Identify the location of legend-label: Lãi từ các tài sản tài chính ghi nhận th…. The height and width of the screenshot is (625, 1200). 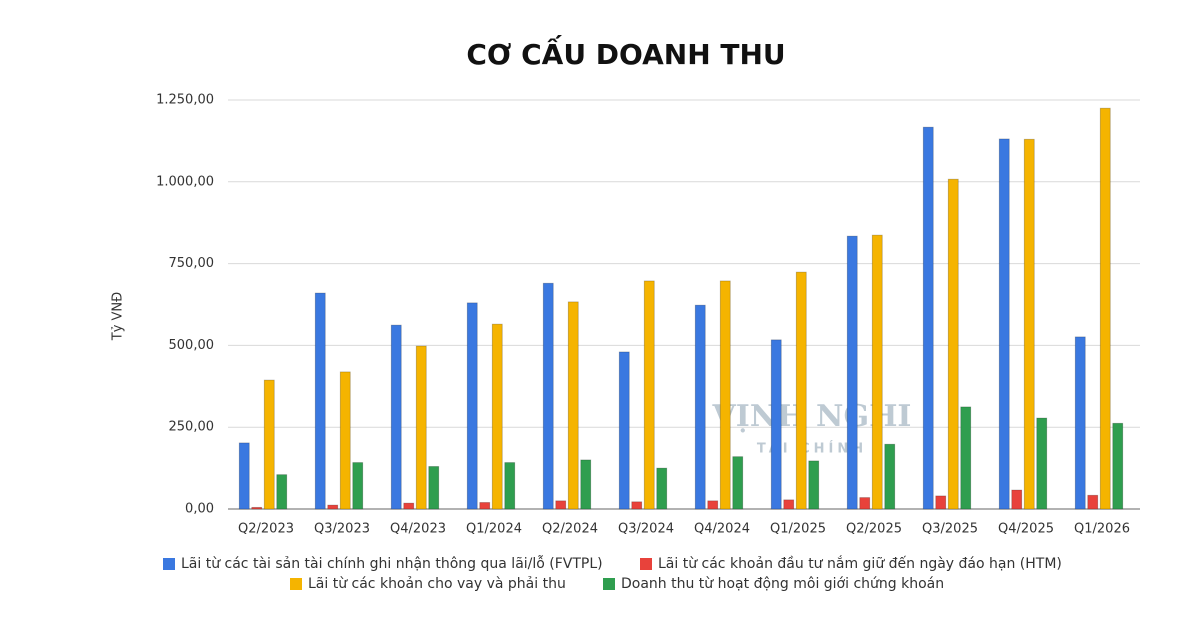
(392, 563).